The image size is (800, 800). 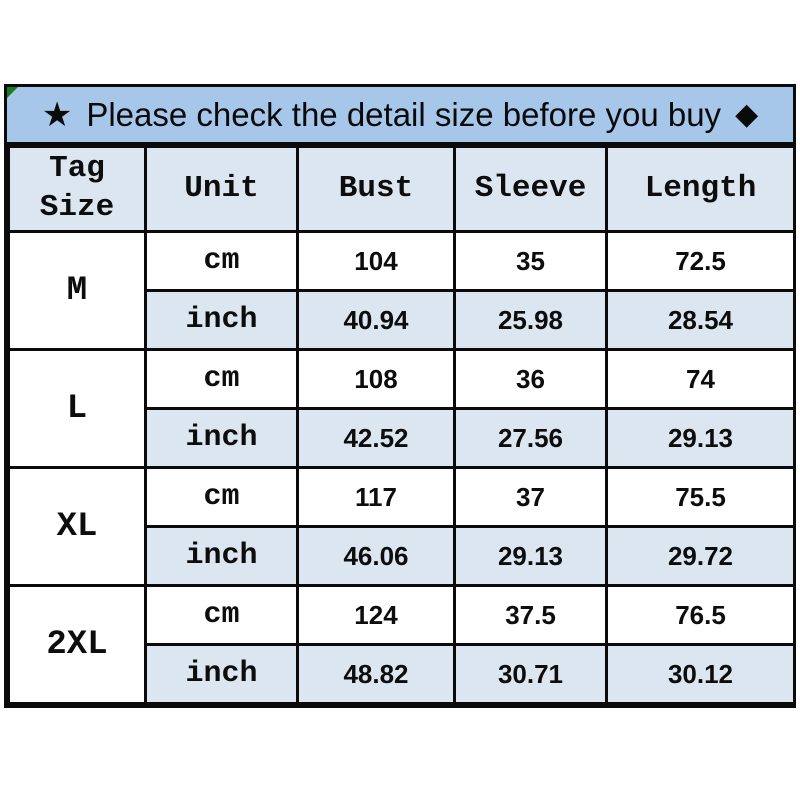 What do you see at coordinates (77, 408) in the screenshot?
I see `size-label-l: L` at bounding box center [77, 408].